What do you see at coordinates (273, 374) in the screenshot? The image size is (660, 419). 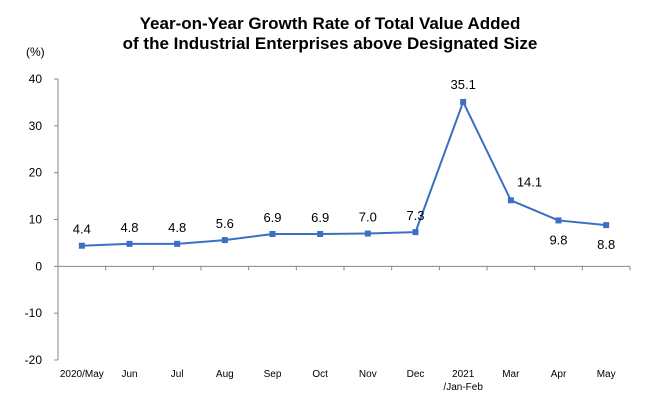 I see `x-tick-label: Sep` at bounding box center [273, 374].